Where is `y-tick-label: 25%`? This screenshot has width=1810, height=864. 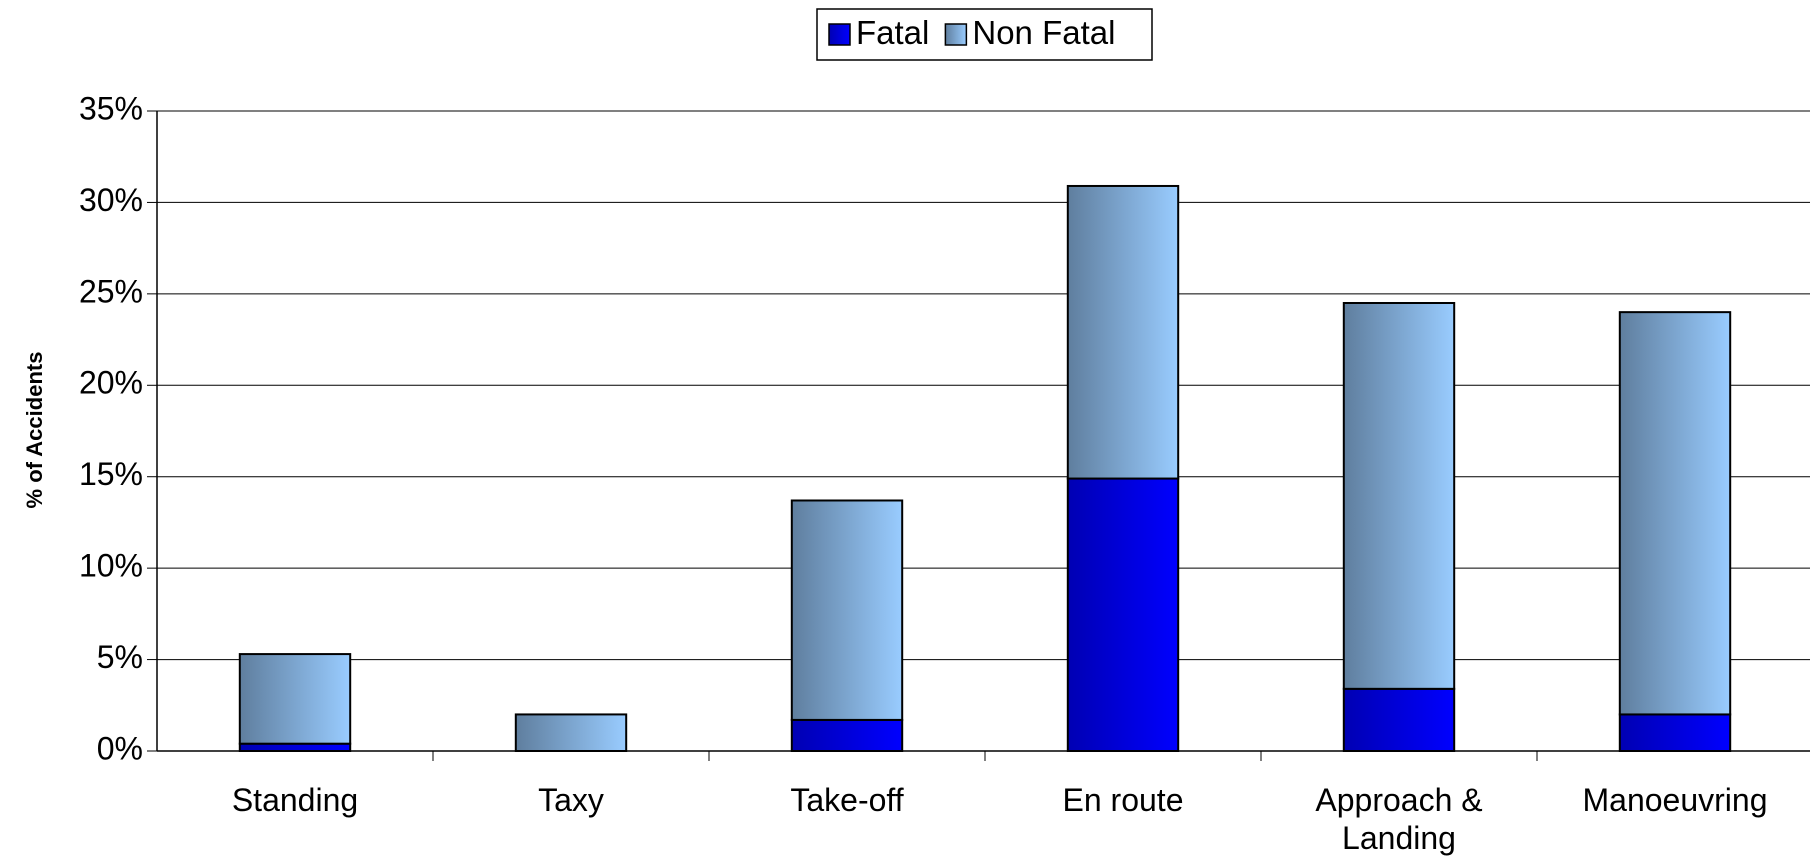 y-tick-label: 25% is located at coordinates (111, 291).